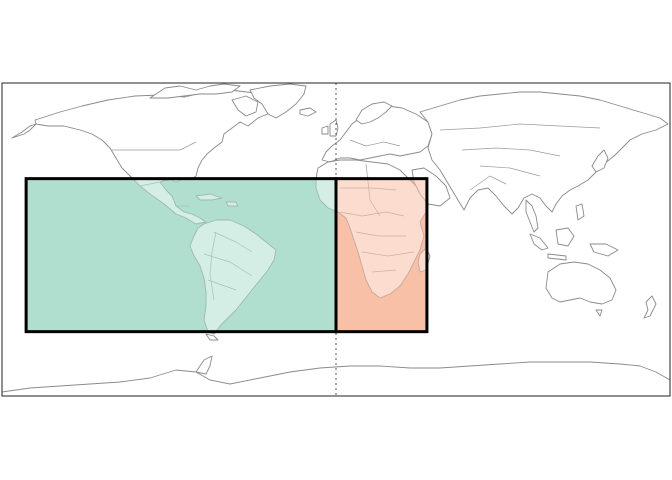  Describe the element at coordinates (650, 307) in the screenshot. I see `new-zealand` at that location.